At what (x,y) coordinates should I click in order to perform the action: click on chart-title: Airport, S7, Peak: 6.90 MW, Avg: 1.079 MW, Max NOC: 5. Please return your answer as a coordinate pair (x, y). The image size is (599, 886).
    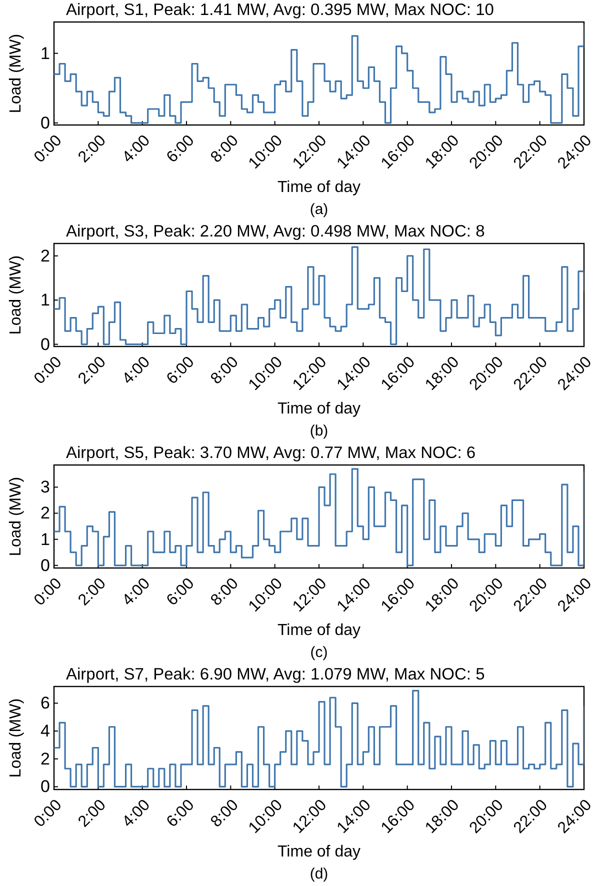
    Looking at the image, I should click on (275, 675).